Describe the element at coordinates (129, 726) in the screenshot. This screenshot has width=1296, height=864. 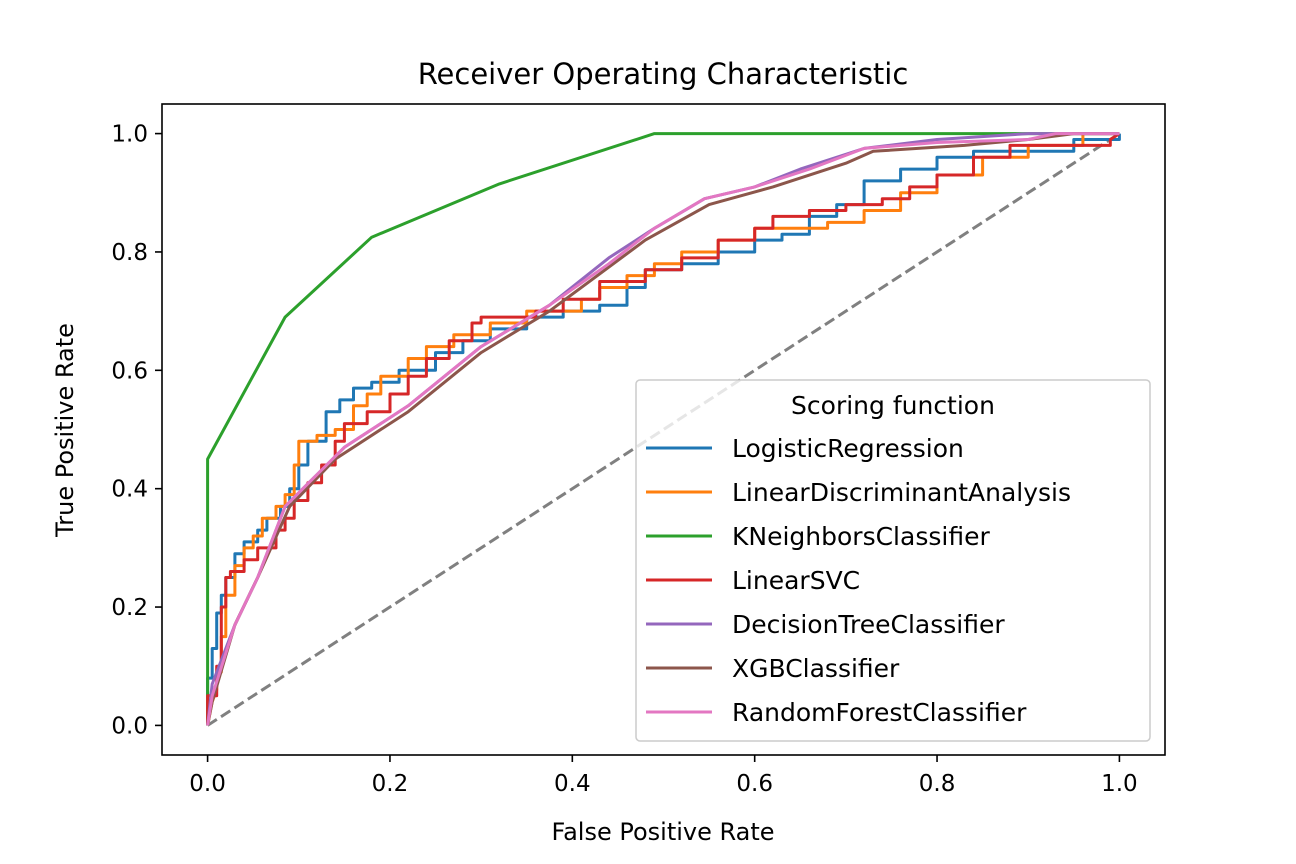
I see `y-tick-label: 0.0` at that location.